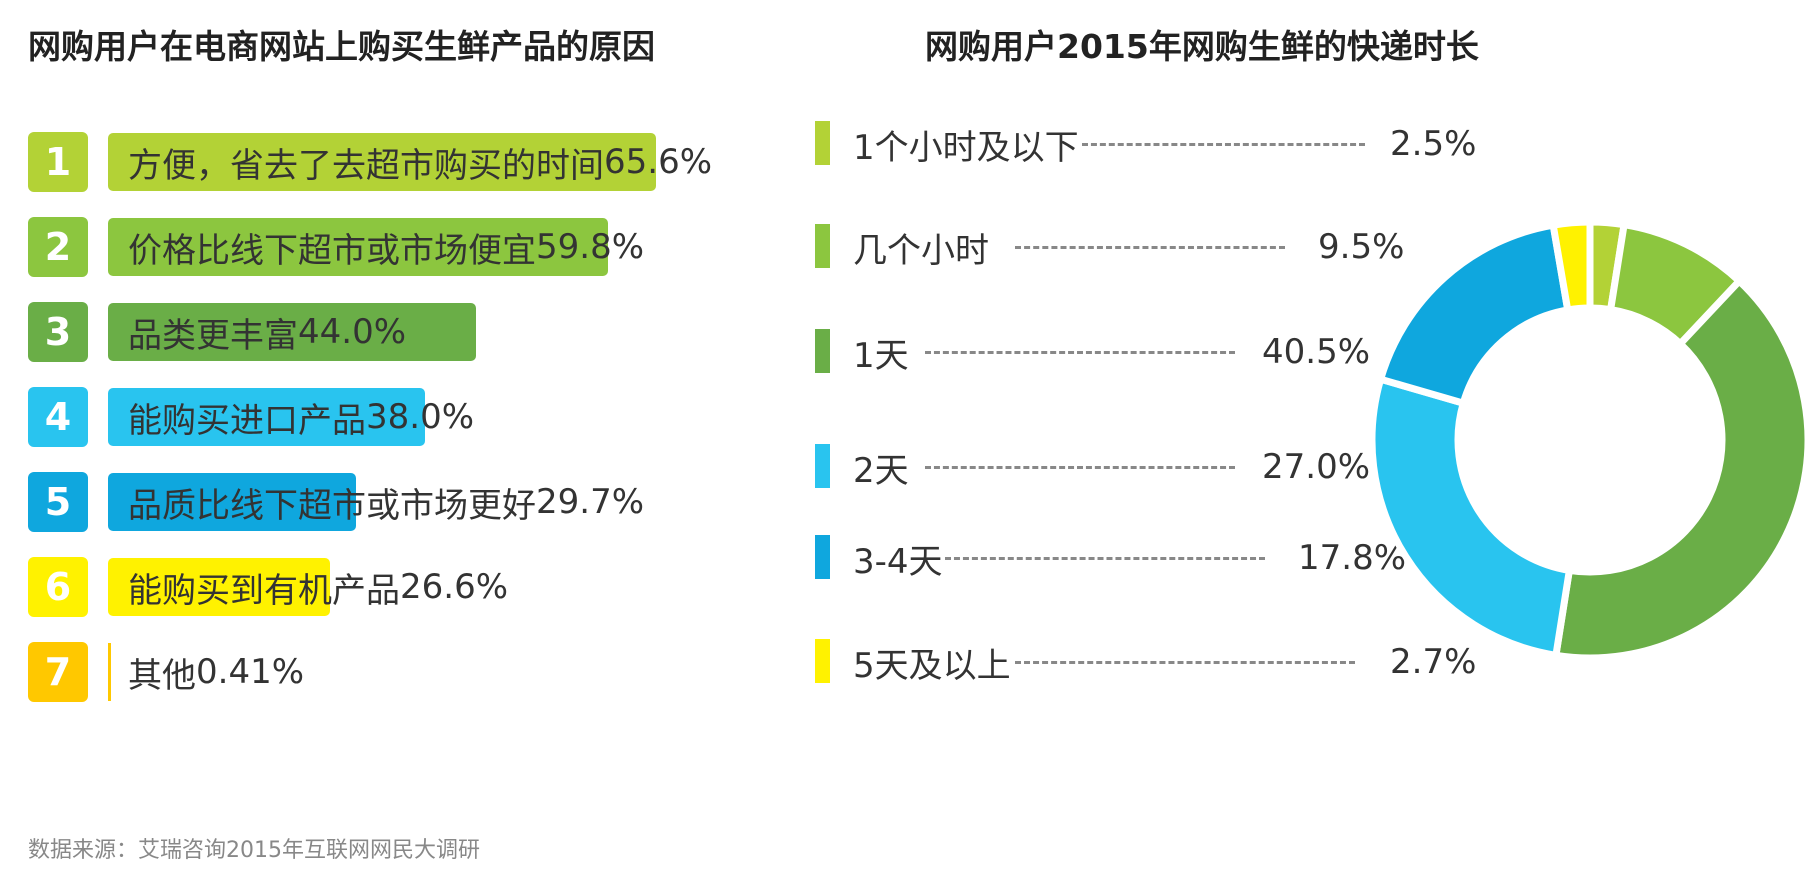 This screenshot has width=1807, height=872. What do you see at coordinates (921, 250) in the screenshot?
I see `legend-label: 几个小时` at bounding box center [921, 250].